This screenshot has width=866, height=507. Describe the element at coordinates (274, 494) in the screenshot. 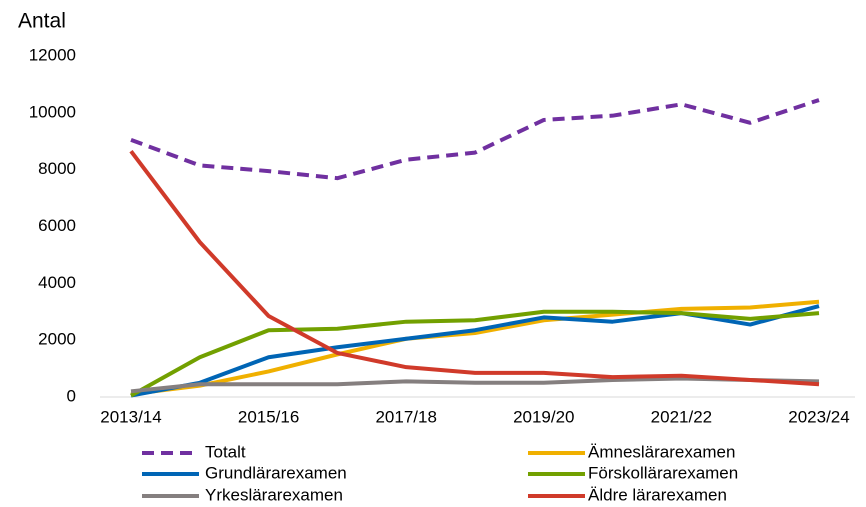

I see `legend-label: Yrkeslärarexamen` at that location.